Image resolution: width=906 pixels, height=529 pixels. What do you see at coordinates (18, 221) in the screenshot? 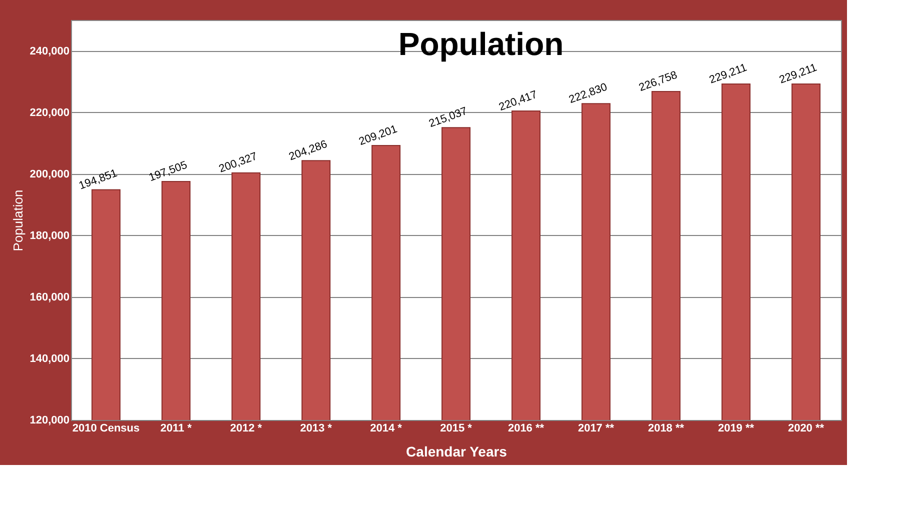
I see `y-axis-title: Population` at bounding box center [18, 221].